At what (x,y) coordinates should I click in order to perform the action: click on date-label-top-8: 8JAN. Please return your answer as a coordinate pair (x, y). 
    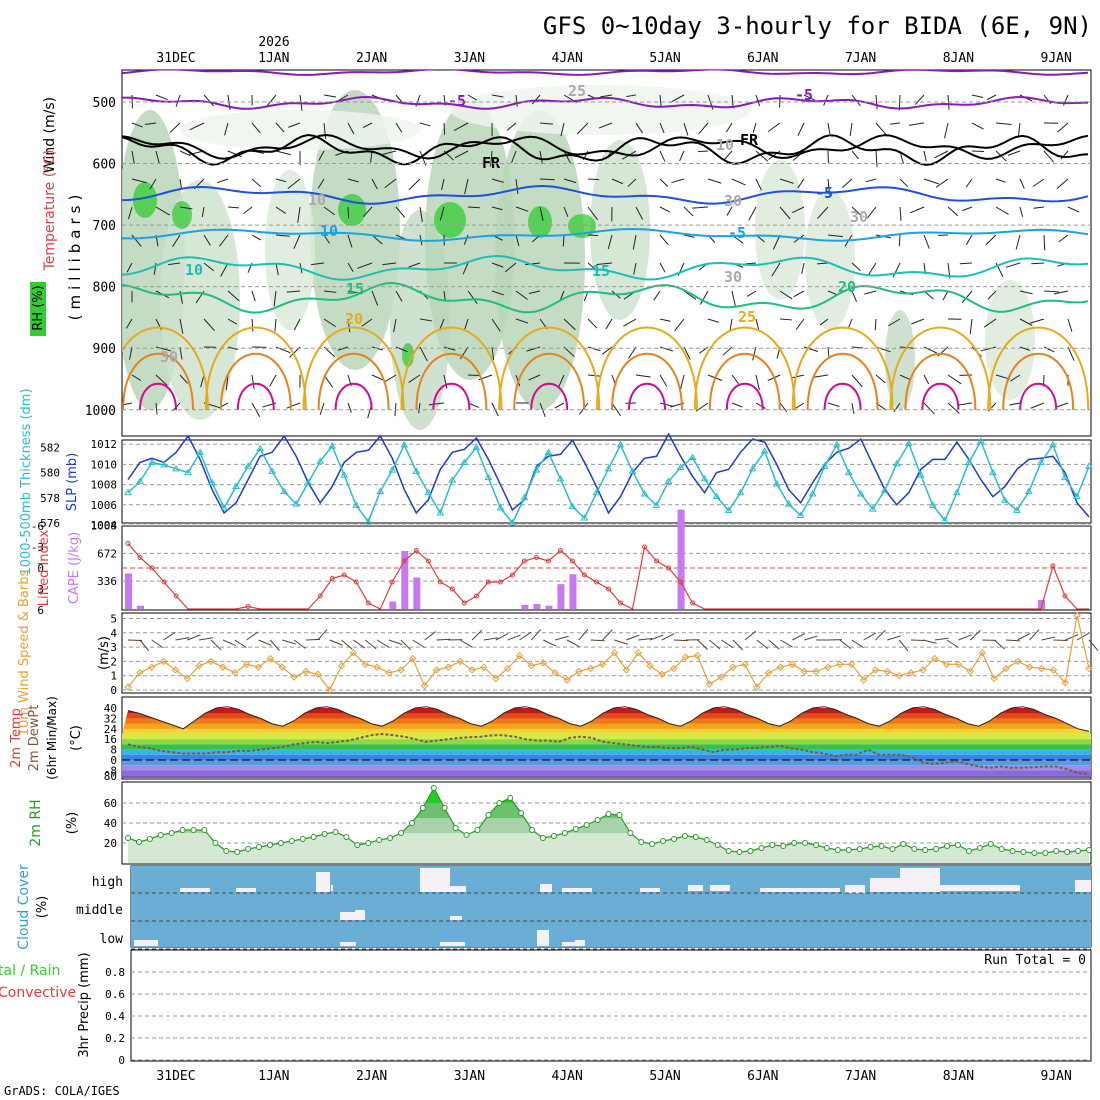
    Looking at the image, I should click on (958, 58).